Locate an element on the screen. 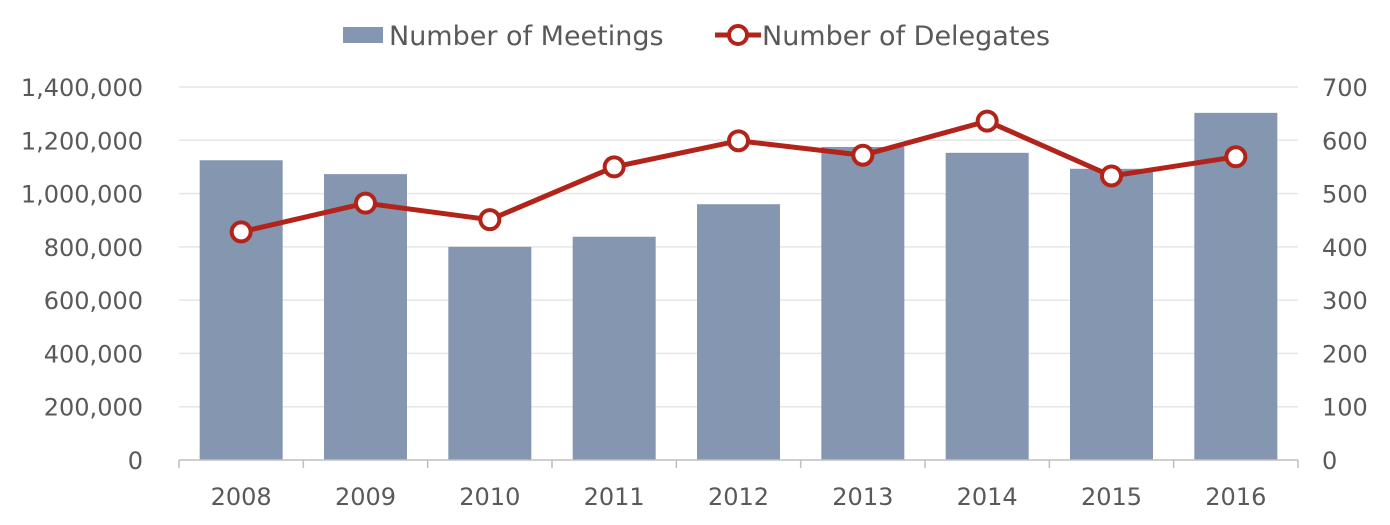 This screenshot has height=525, width=1390. legend-swatch-meetings is located at coordinates (363, 35).